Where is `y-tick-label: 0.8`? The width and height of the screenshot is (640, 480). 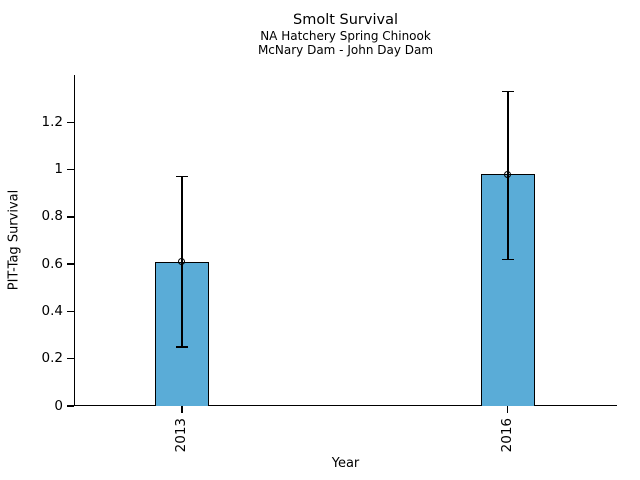 y-tick-label: 0.8 is located at coordinates (52, 216).